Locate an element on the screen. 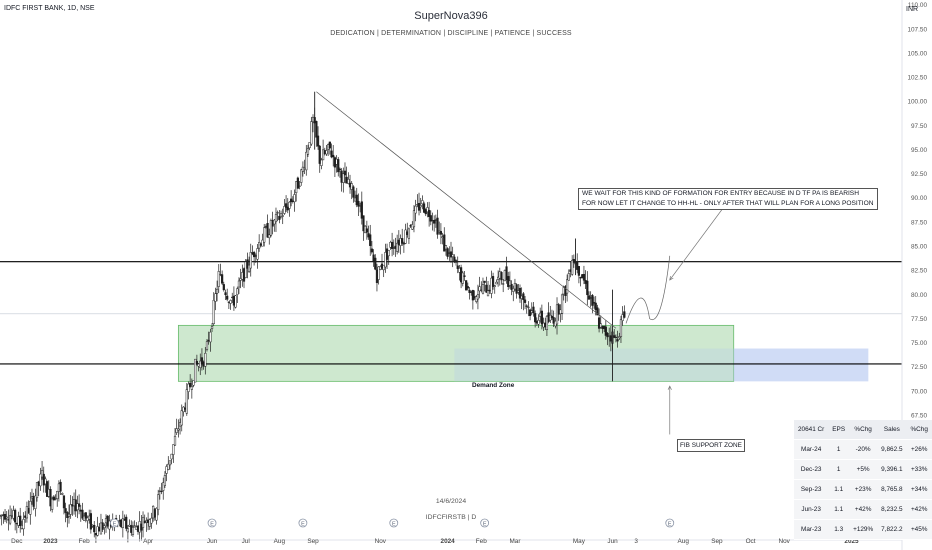  table-row: Mar-24 1 -20% 9,862.5 +26% is located at coordinates (863, 449).